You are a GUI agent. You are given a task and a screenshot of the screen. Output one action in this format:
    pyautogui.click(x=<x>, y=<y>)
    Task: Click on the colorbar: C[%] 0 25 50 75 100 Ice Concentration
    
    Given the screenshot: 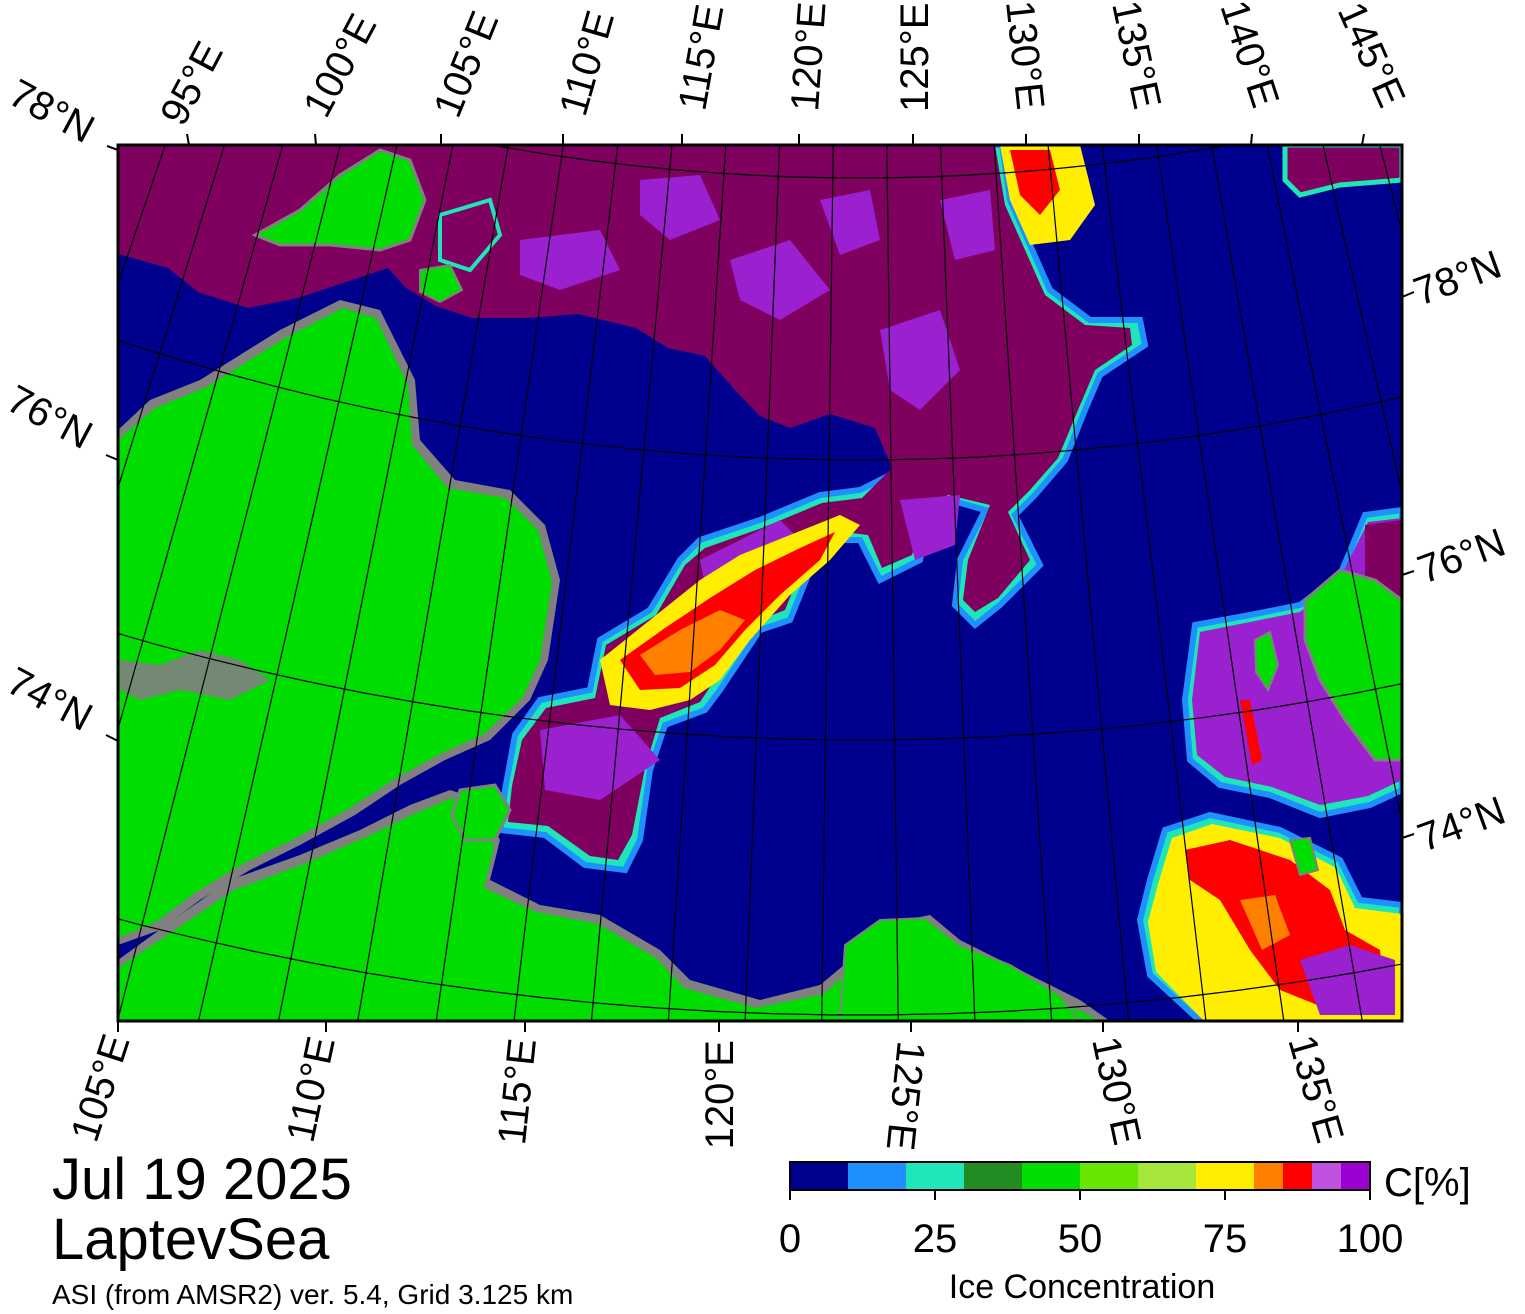 What is the action you would take?
    pyautogui.click(x=1125, y=1233)
    